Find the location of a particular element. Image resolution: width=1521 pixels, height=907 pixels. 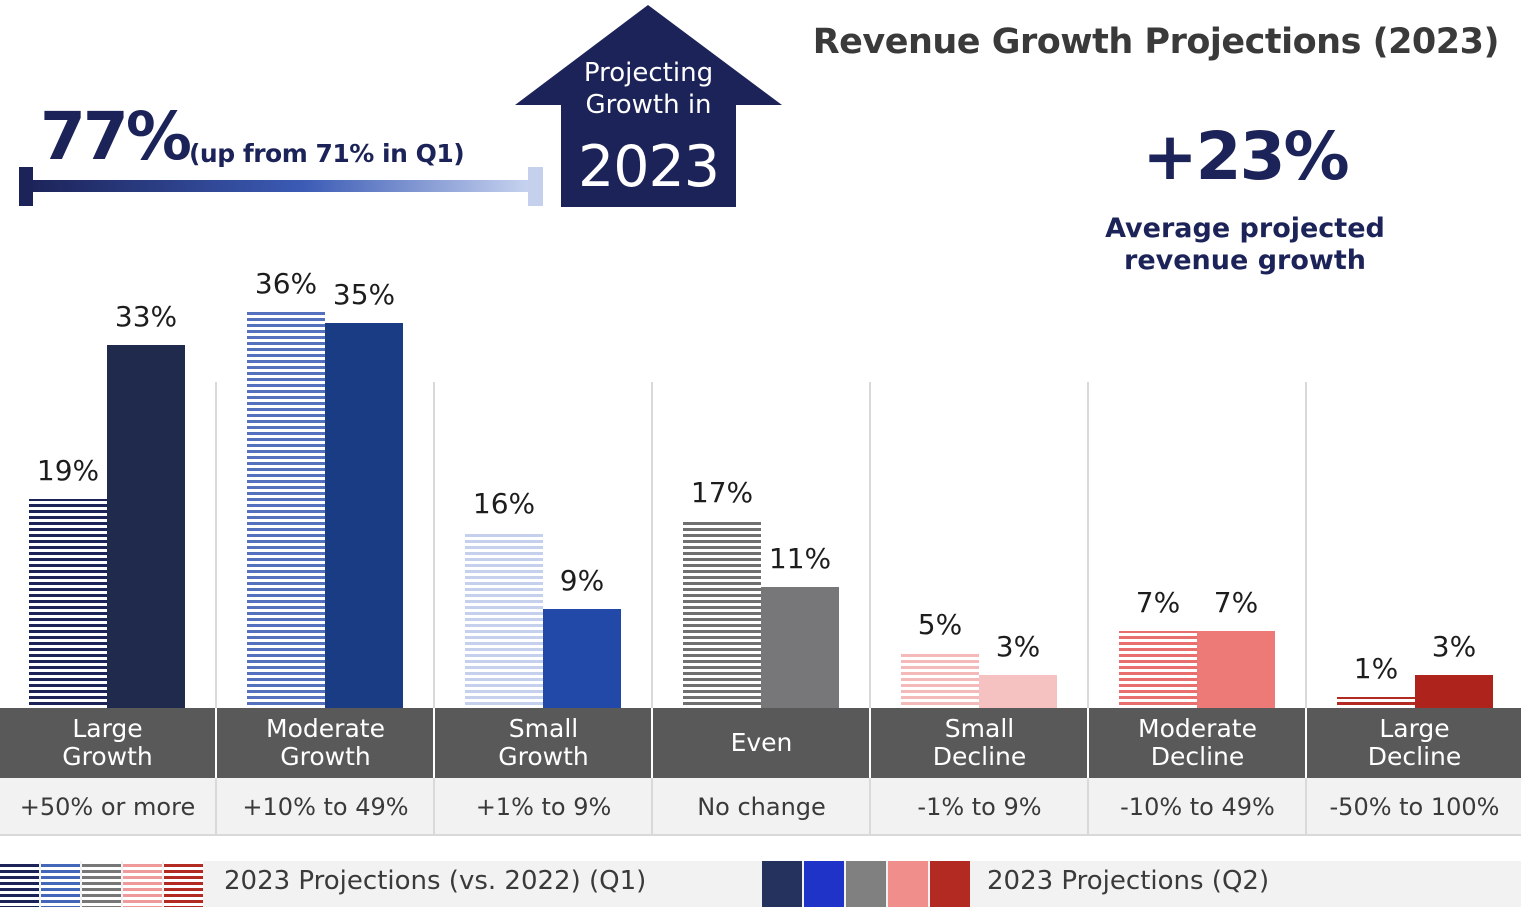

bar-q1-value-label: 17% is located at coordinates (722, 492).